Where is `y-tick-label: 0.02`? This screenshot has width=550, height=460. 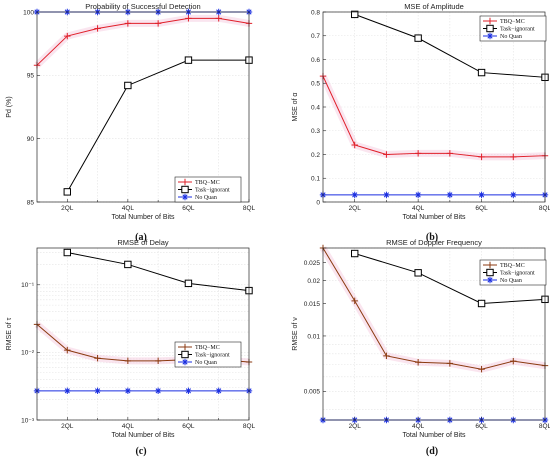
y-tick-label: 0.02 is located at coordinates (313, 281).